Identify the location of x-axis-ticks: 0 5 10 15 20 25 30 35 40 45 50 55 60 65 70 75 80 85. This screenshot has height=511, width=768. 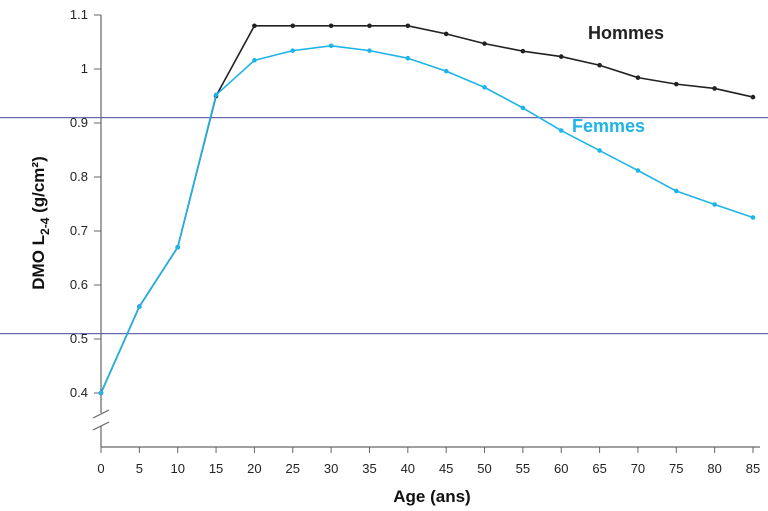
(428, 461).